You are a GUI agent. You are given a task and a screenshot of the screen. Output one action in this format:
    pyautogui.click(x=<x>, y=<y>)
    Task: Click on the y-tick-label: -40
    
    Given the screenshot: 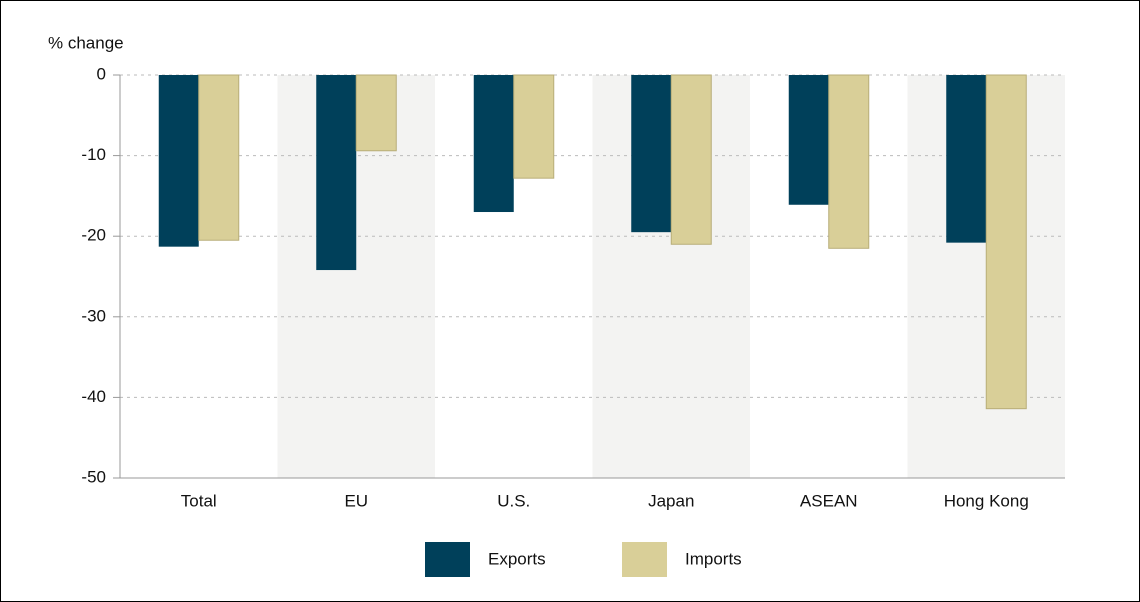 What is the action you would take?
    pyautogui.click(x=93, y=396)
    